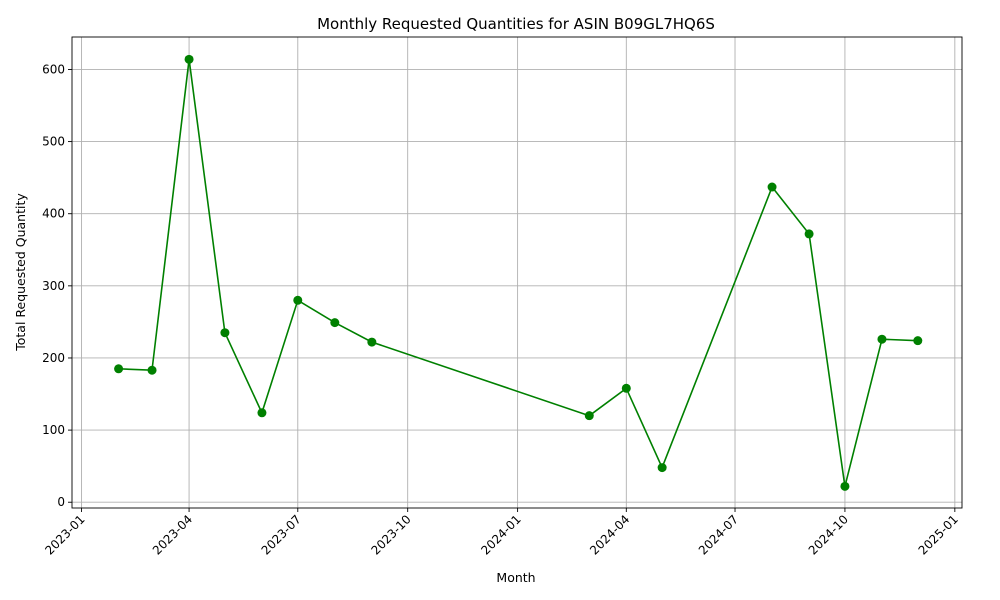 Image resolution: width=1000 pixels, height=600 pixels. Describe the element at coordinates (53, 286) in the screenshot. I see `y-tick-label: 300` at that location.